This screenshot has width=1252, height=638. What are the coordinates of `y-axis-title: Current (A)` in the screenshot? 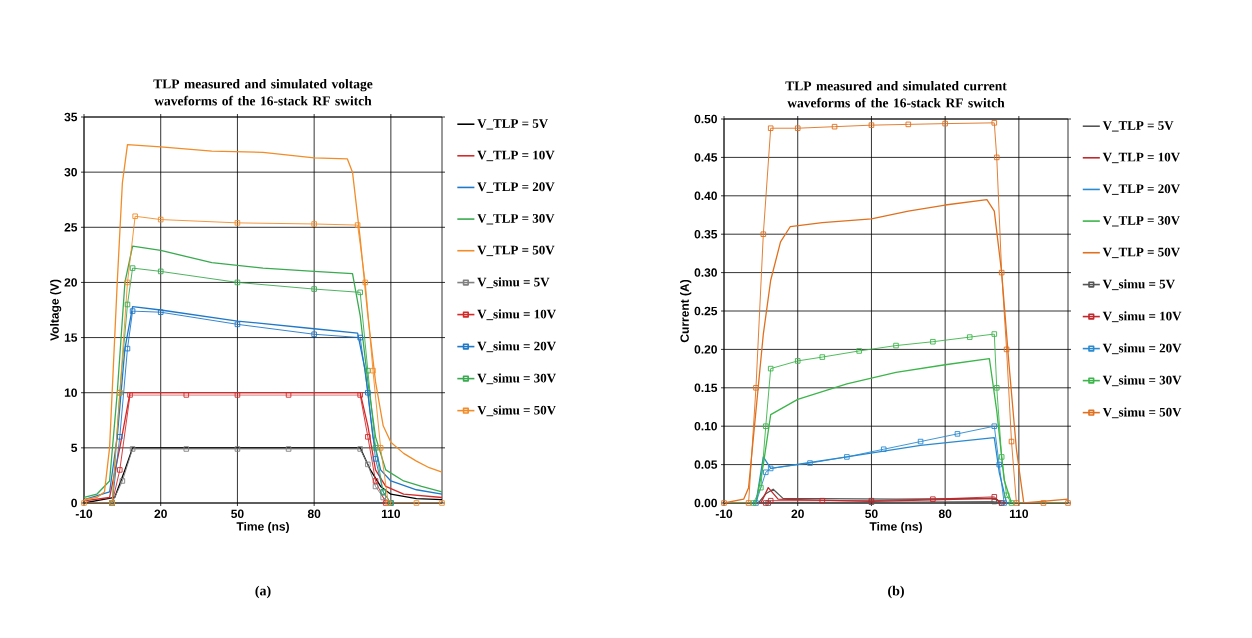 It's located at (686, 311).